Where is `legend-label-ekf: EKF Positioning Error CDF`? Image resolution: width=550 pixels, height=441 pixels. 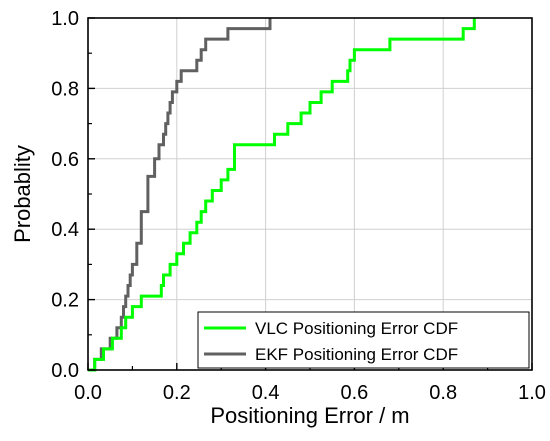 legend-label-ekf: EKF Positioning Error CDF is located at coordinates (356, 354).